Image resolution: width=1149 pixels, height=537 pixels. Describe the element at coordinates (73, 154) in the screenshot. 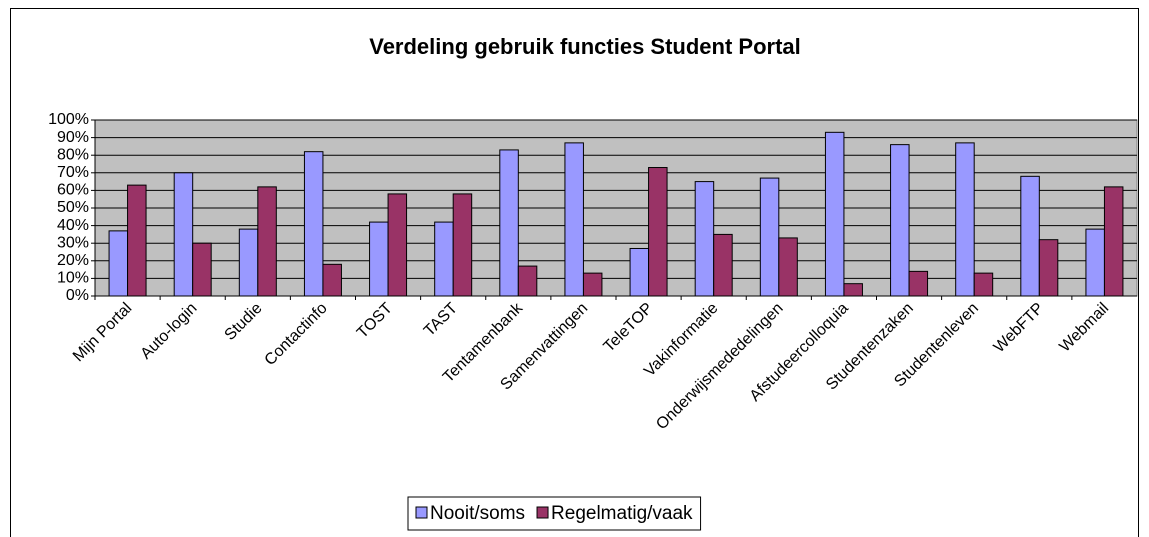

I see `y-tick-label: 80%` at that location.